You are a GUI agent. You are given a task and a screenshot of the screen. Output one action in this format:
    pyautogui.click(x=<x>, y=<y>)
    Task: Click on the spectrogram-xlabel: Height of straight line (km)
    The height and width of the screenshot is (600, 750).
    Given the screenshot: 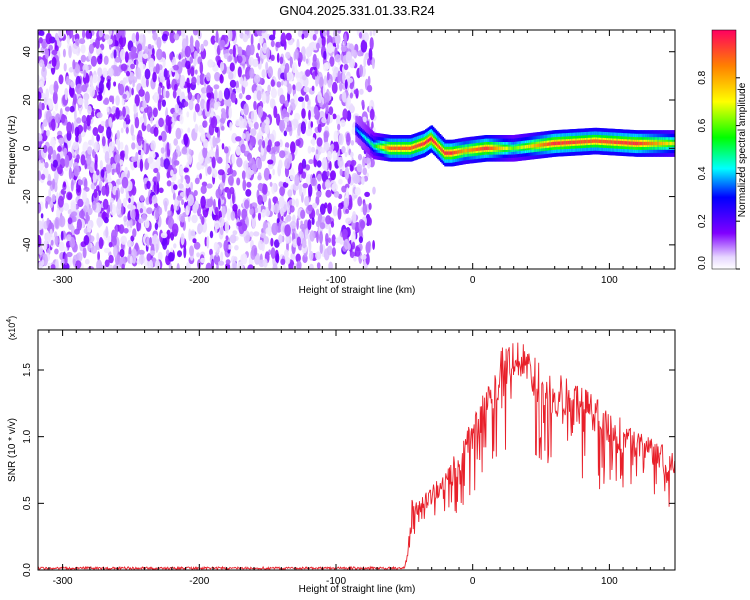 What is the action you would take?
    pyautogui.click(x=357, y=290)
    